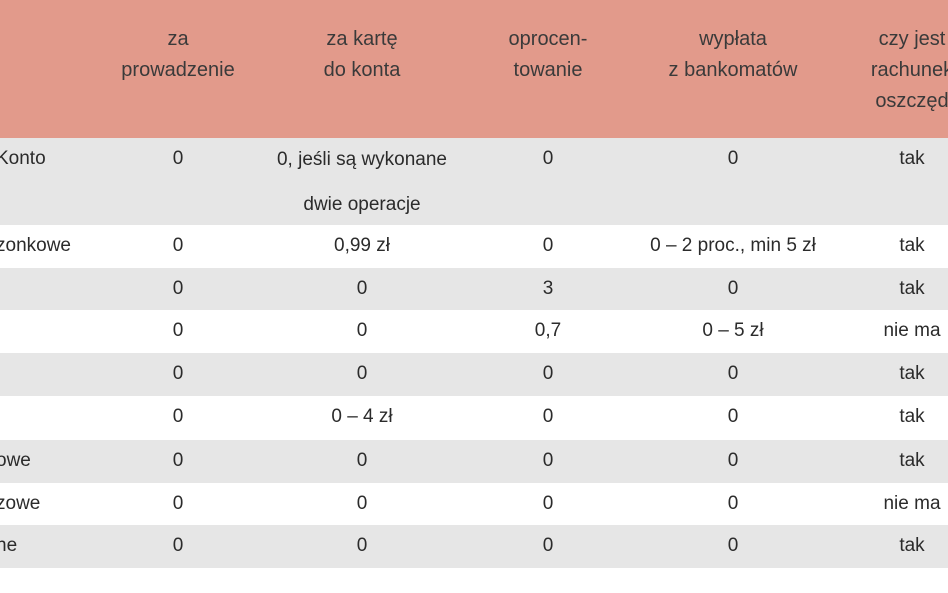 The image size is (948, 593). I want to click on header-cell: prowadzenie, so click(178, 70).